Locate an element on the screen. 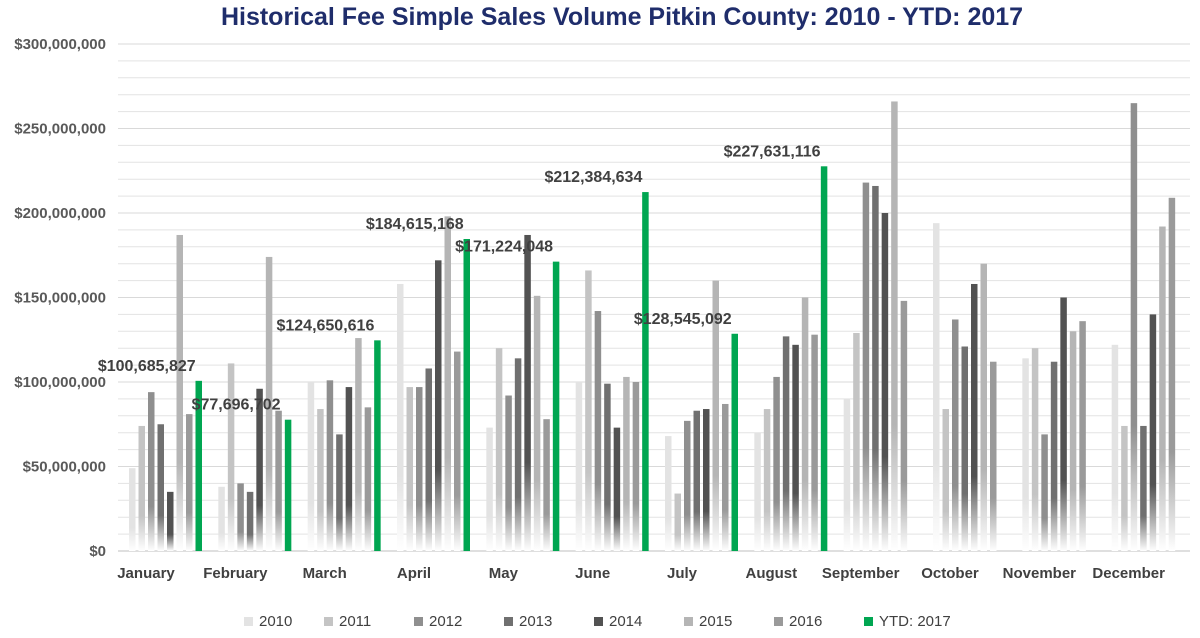  bar-november-2013 is located at coordinates (1054, 456).